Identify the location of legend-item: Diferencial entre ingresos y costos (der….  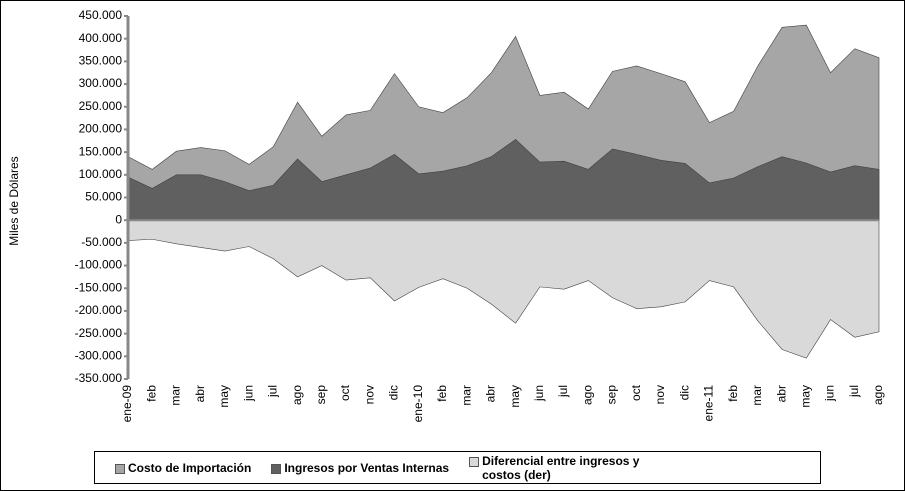
(569, 468).